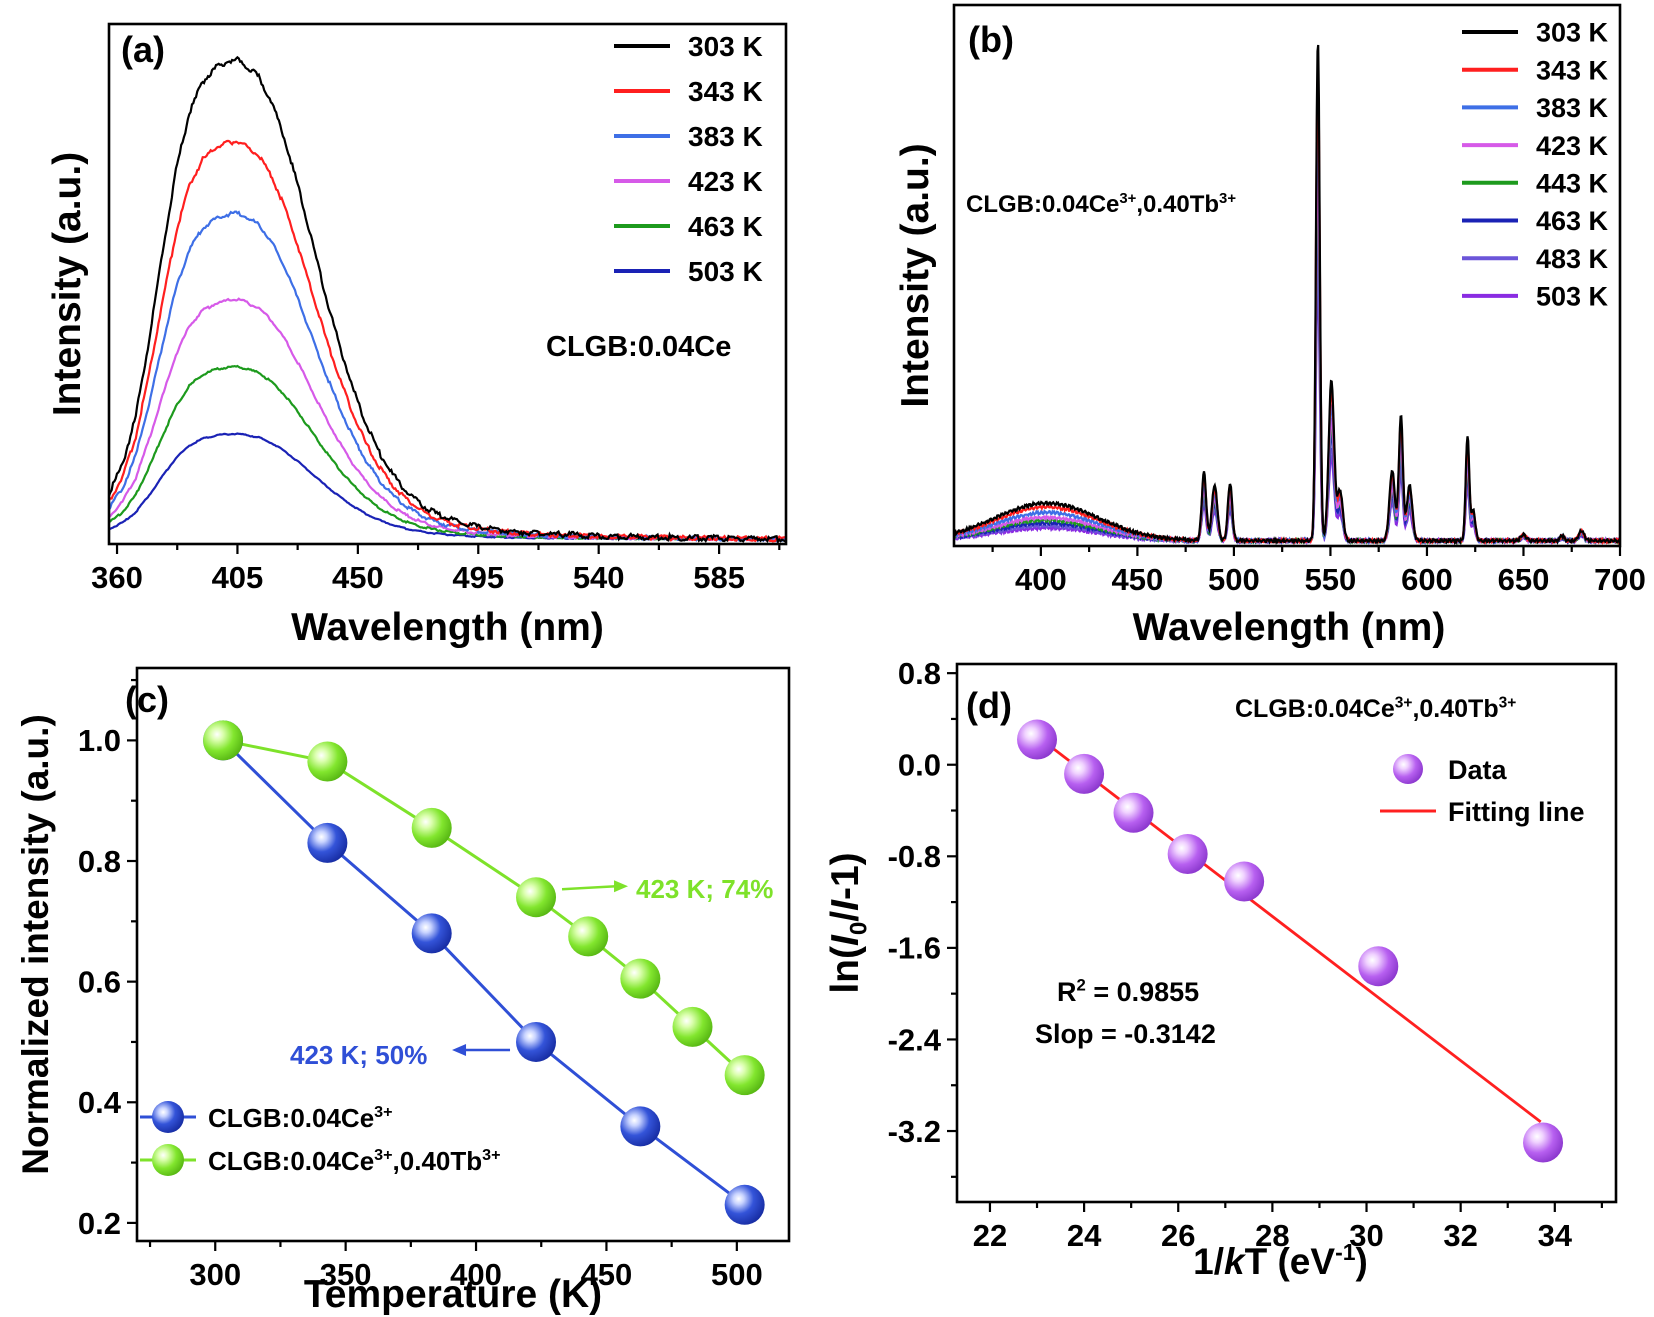 This screenshot has height=1317, width=1654. Describe the element at coordinates (99, 981) in the screenshot. I see `y-tick-label: 0.6` at that location.